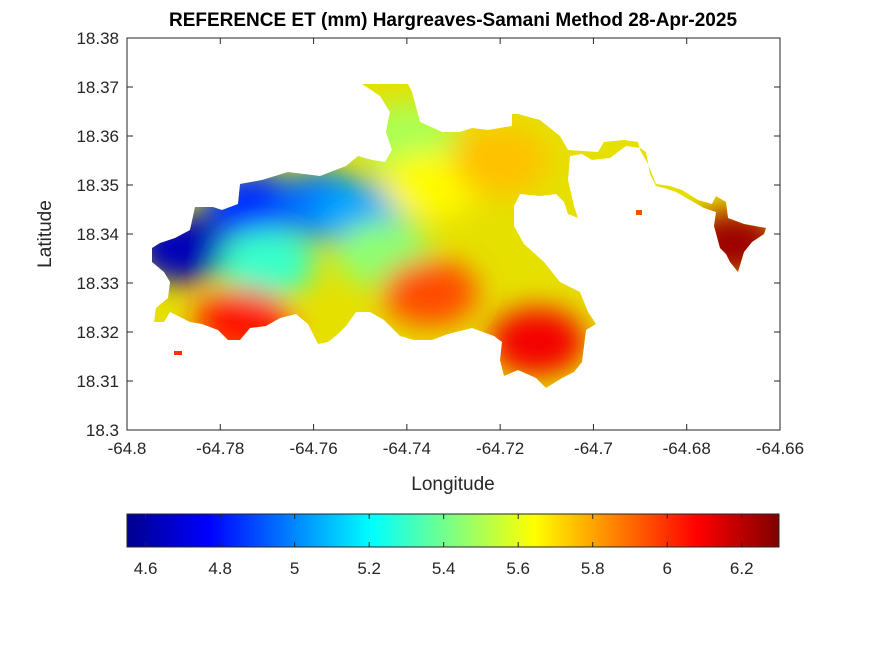  What do you see at coordinates (369, 568) in the screenshot?
I see `colorbar-tick-label: 5.2` at bounding box center [369, 568].